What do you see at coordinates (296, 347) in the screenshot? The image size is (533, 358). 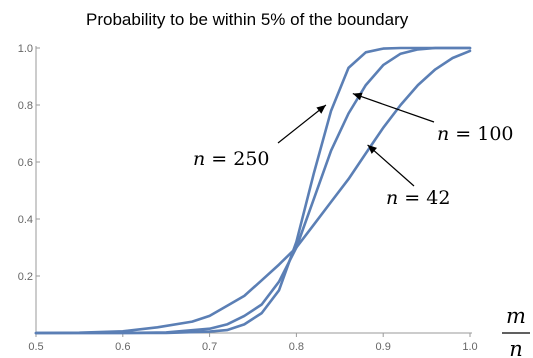 I see `x-tick-label: 0.8` at bounding box center [296, 347].